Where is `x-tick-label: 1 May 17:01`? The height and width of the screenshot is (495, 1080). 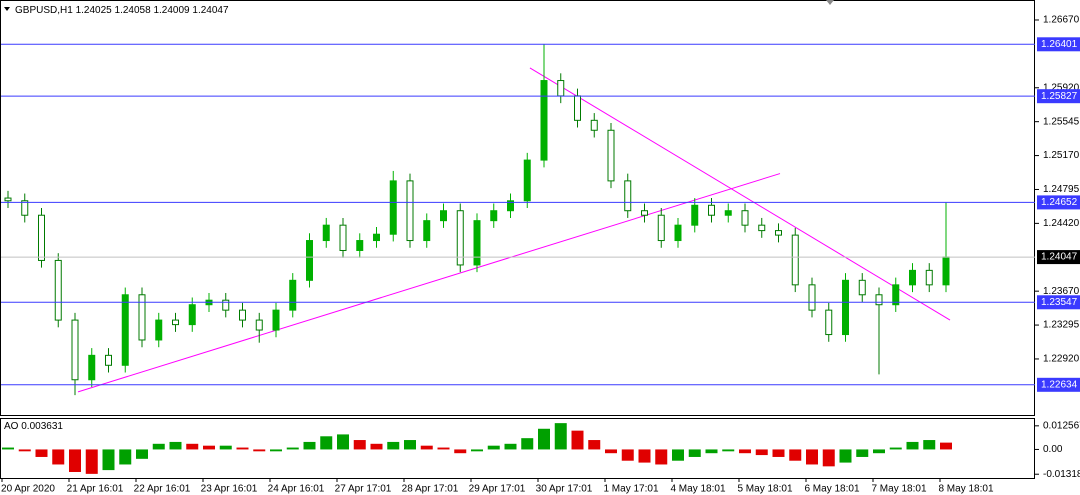
x-tick-label: 1 May 17:01 is located at coordinates (630, 489).